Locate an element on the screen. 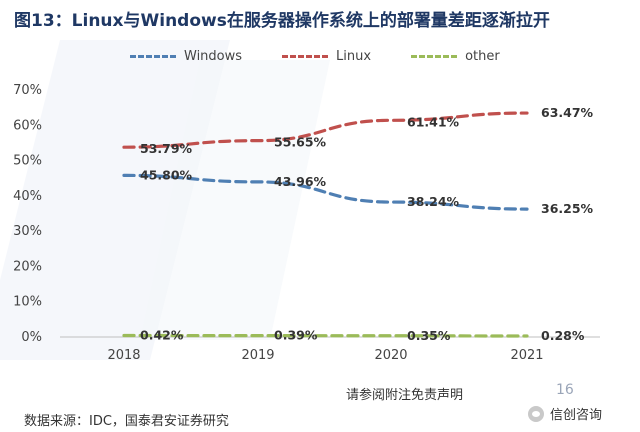 The image size is (640, 432). data-label-other: 0.39% is located at coordinates (296, 335).